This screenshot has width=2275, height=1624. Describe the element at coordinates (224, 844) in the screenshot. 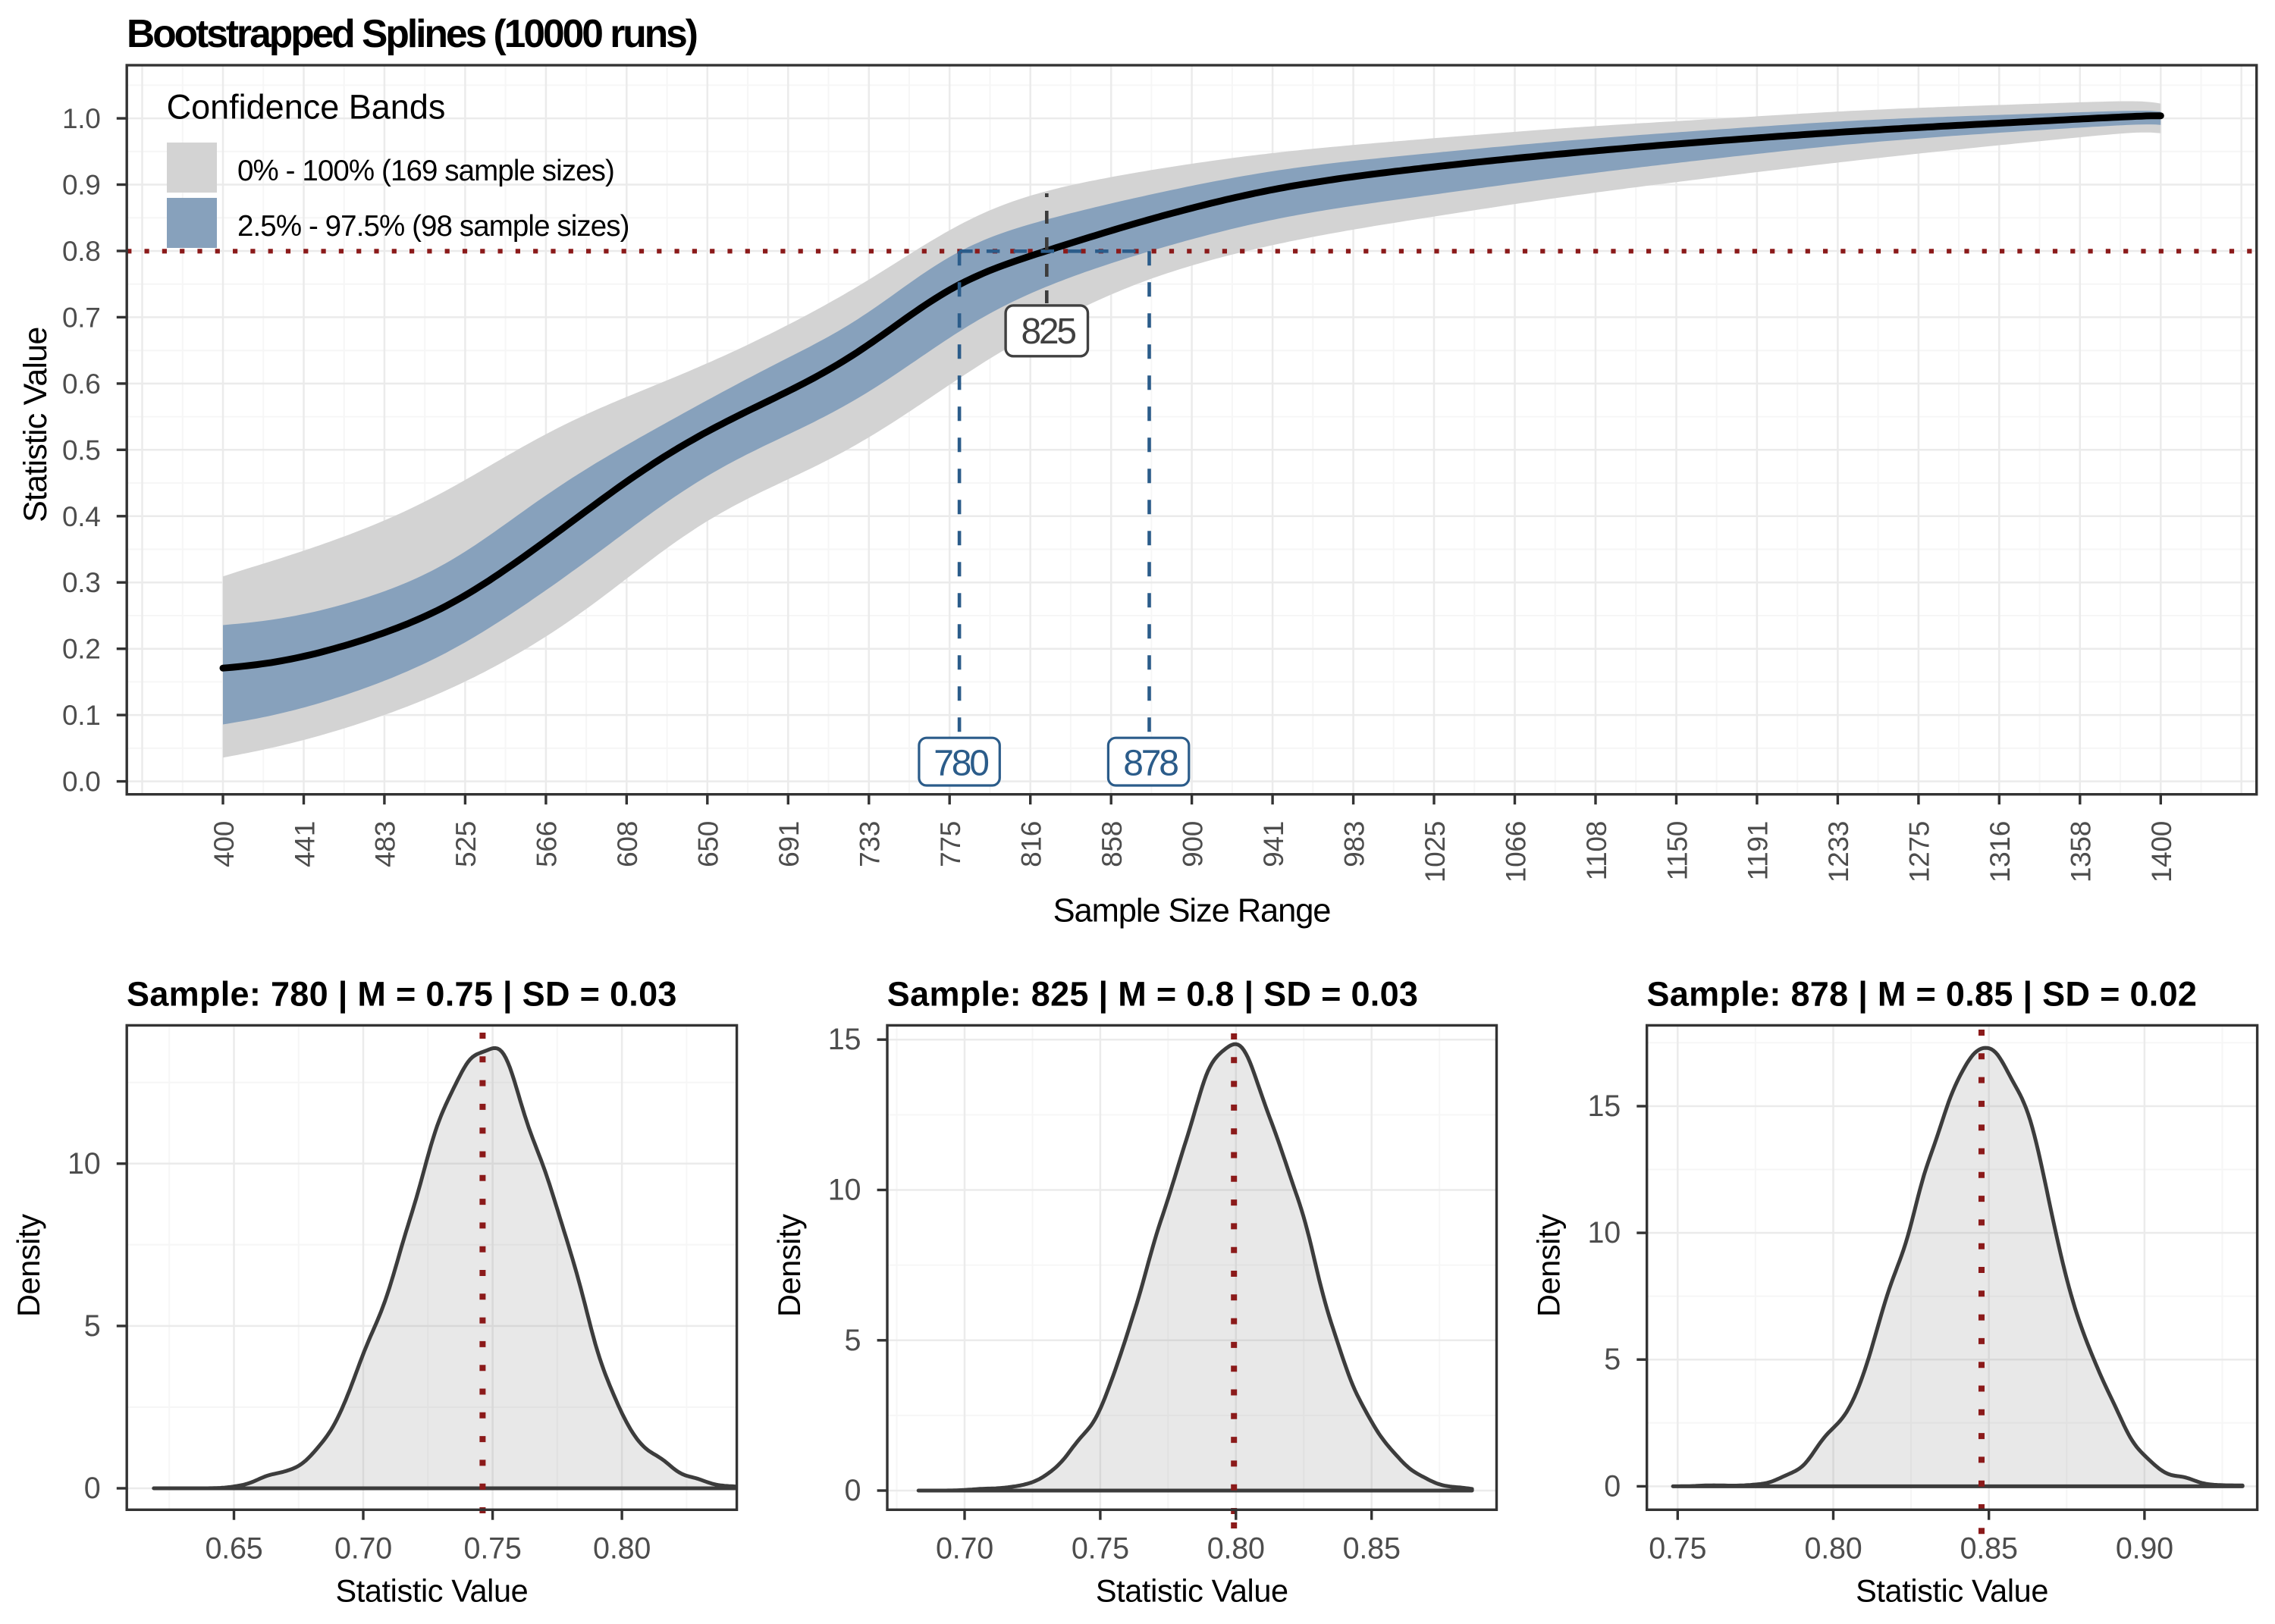

I see `svg-text: 400` at that location.